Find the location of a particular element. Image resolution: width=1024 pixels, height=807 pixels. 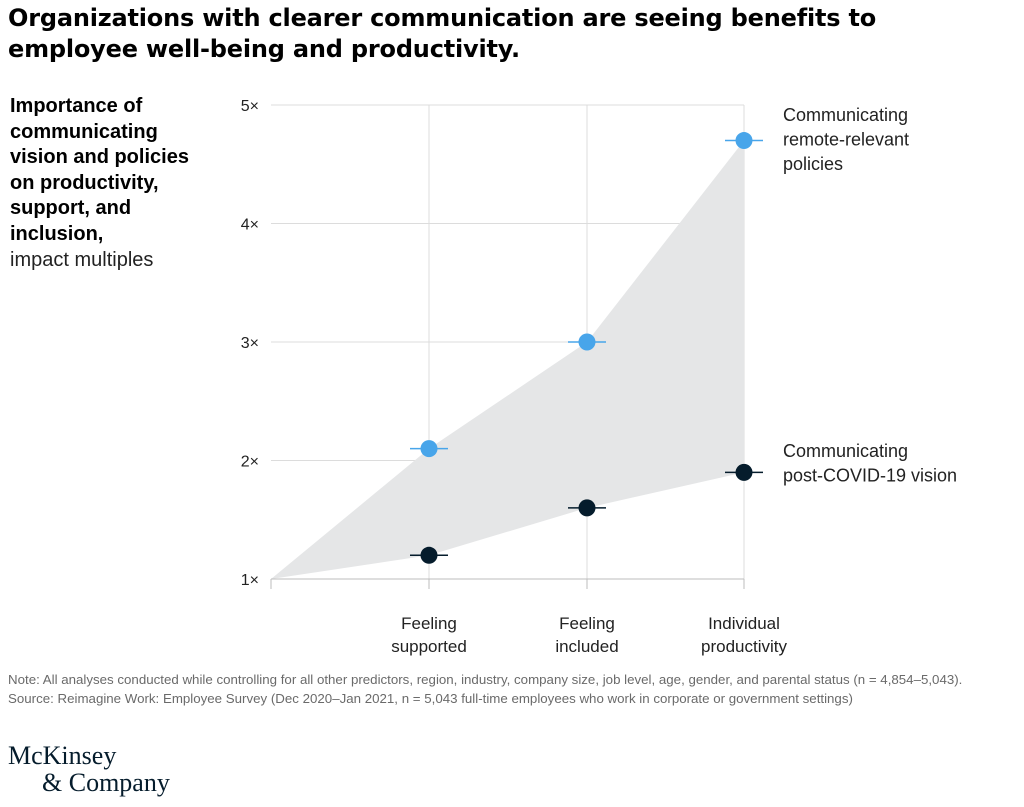

y-tick-label: 4× is located at coordinates (250, 225).